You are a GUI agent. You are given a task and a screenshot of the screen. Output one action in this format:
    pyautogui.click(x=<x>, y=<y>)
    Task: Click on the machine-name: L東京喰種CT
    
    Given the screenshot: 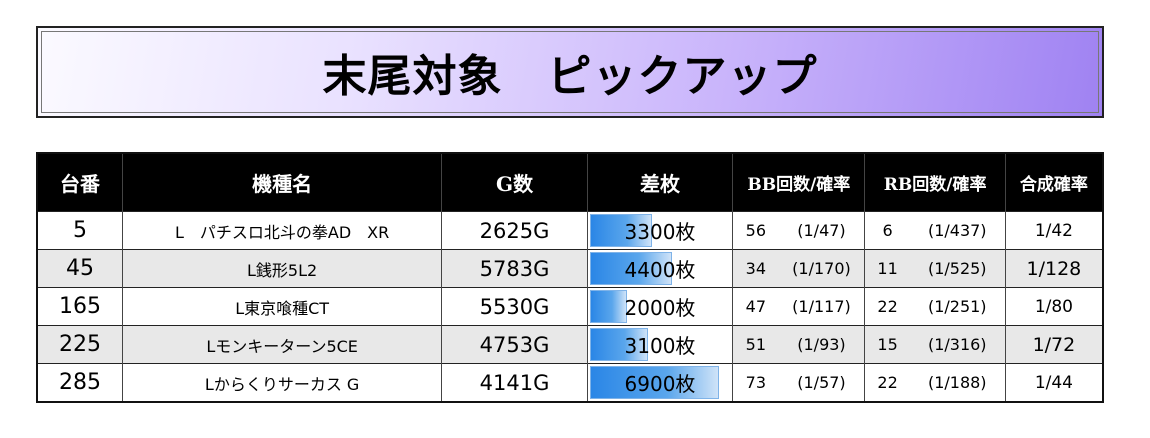 What is the action you would take?
    pyautogui.click(x=281, y=306)
    